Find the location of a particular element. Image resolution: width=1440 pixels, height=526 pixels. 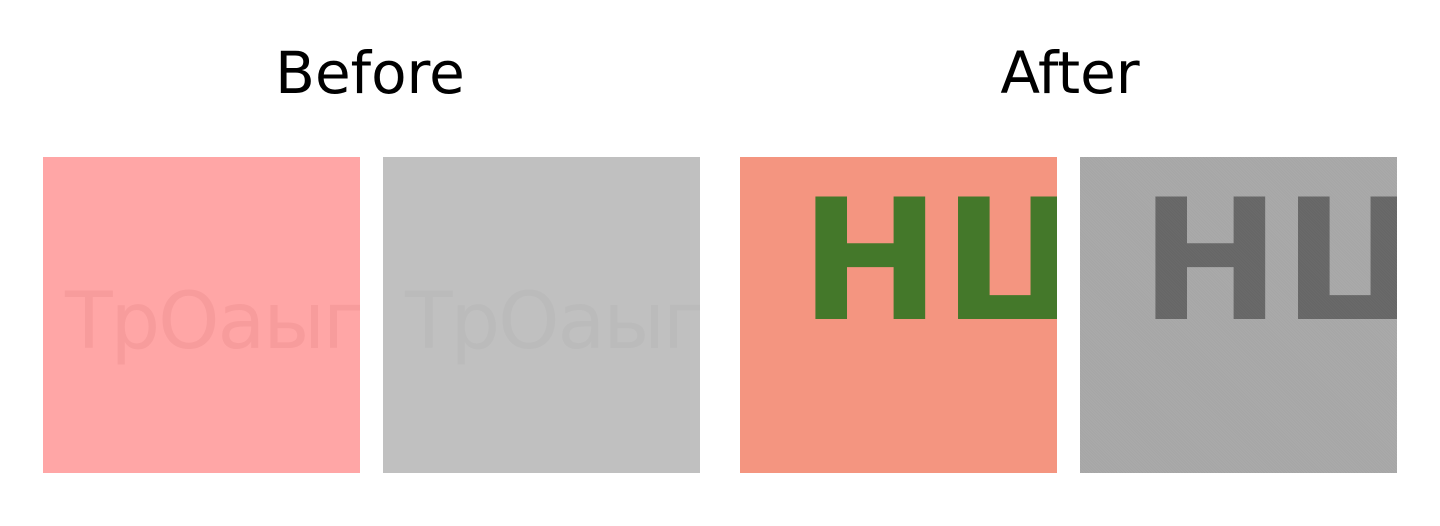

after-grayscale-swatch: НШ is located at coordinates (1238, 315).